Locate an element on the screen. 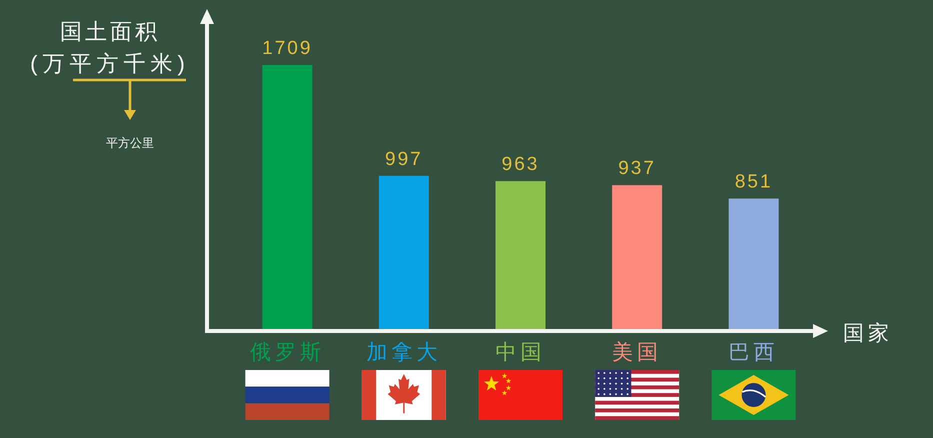 This screenshot has width=933, height=438. x-tick-label: 俄罗斯 is located at coordinates (287, 352).